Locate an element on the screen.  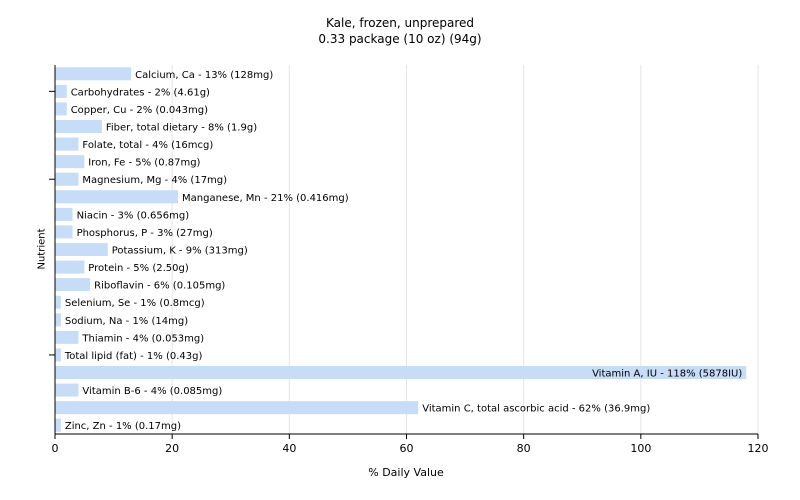
chart-title: Kale, frozen, unprepared is located at coordinates (400, 23).